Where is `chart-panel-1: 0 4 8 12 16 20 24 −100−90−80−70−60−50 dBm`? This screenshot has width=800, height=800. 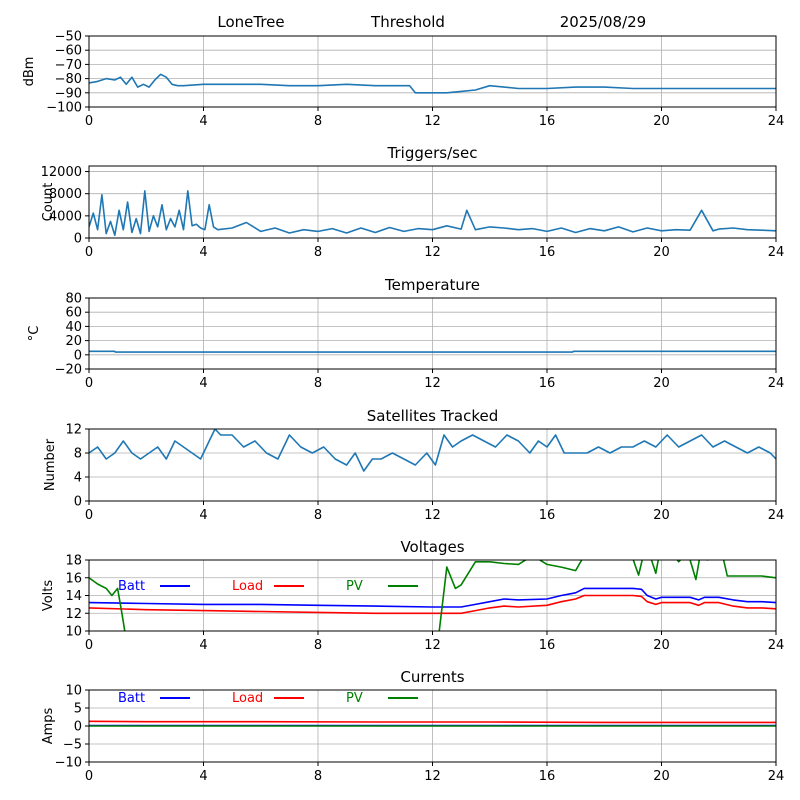
chart-panel-1: 0 4 8 12 16 20 24 −100−90−80−70−60−50 dBm is located at coordinates (403, 80).